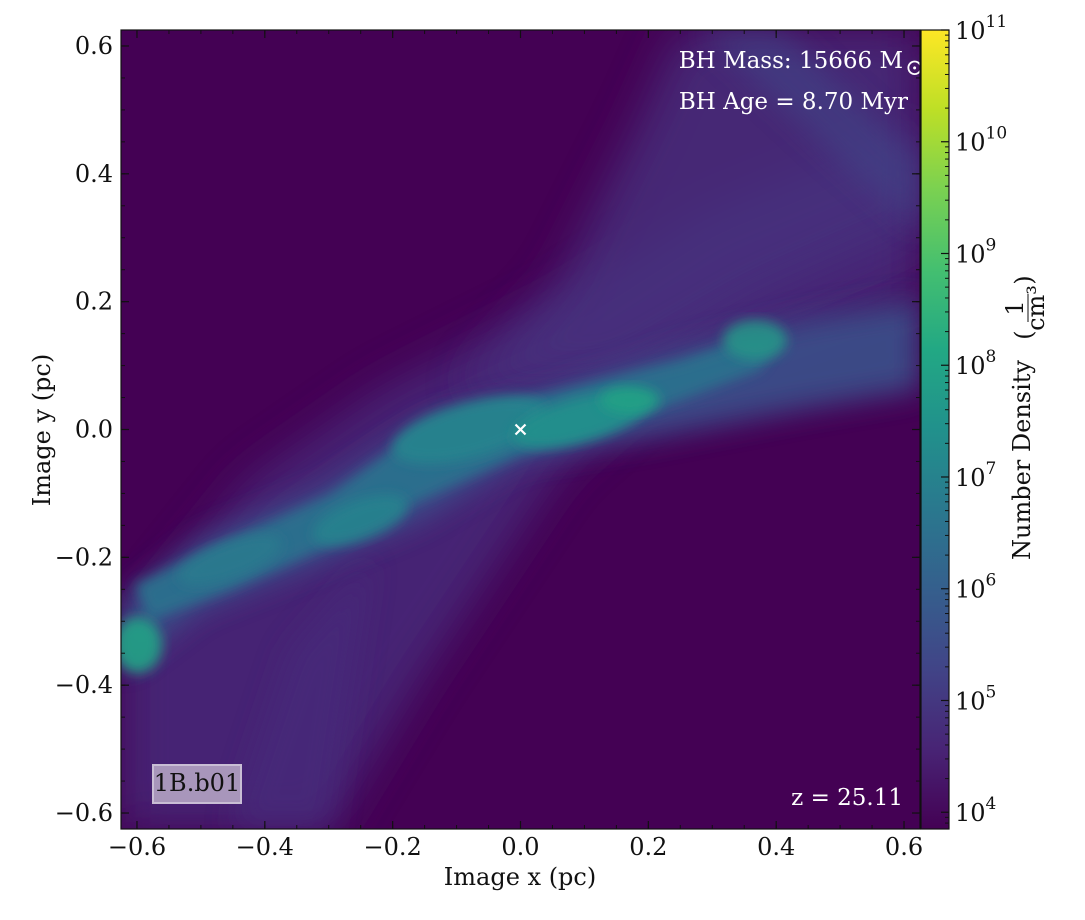  I want to click on y-tick-label: 0.4, so click(94, 174).